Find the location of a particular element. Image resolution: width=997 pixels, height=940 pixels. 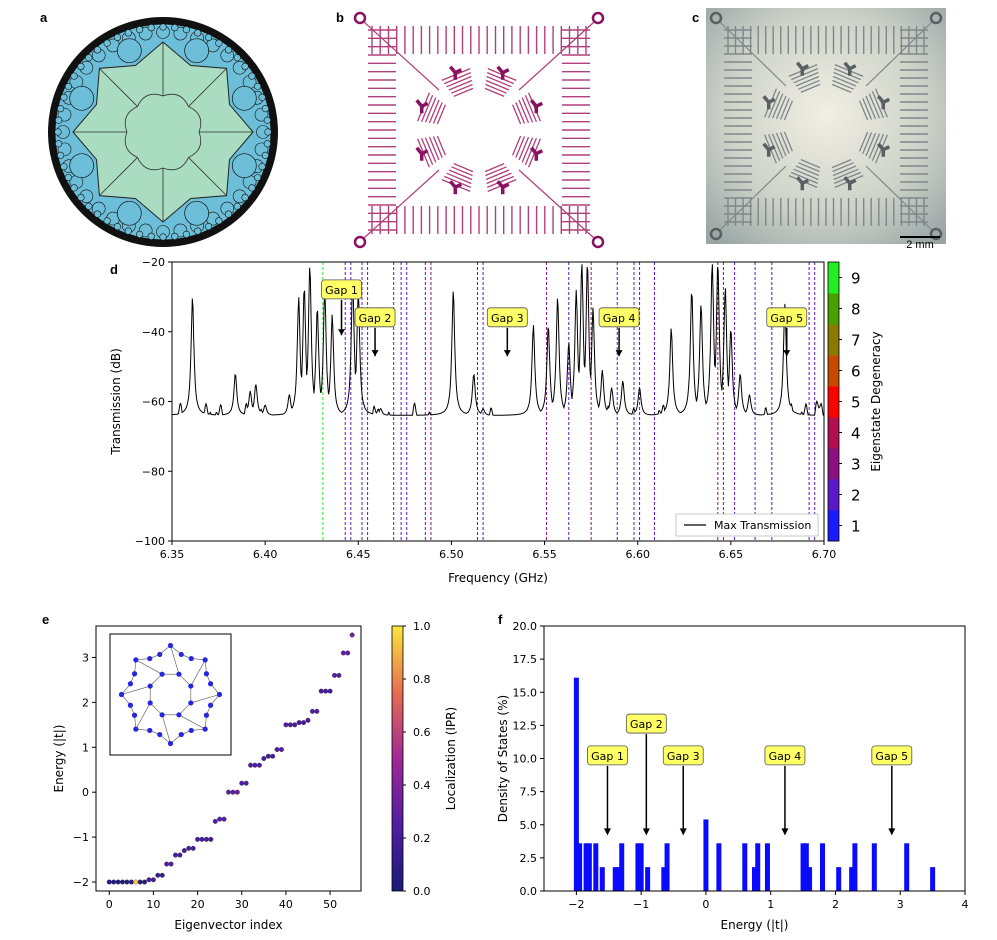

legend-label: Max Transmission is located at coordinates (762, 525).